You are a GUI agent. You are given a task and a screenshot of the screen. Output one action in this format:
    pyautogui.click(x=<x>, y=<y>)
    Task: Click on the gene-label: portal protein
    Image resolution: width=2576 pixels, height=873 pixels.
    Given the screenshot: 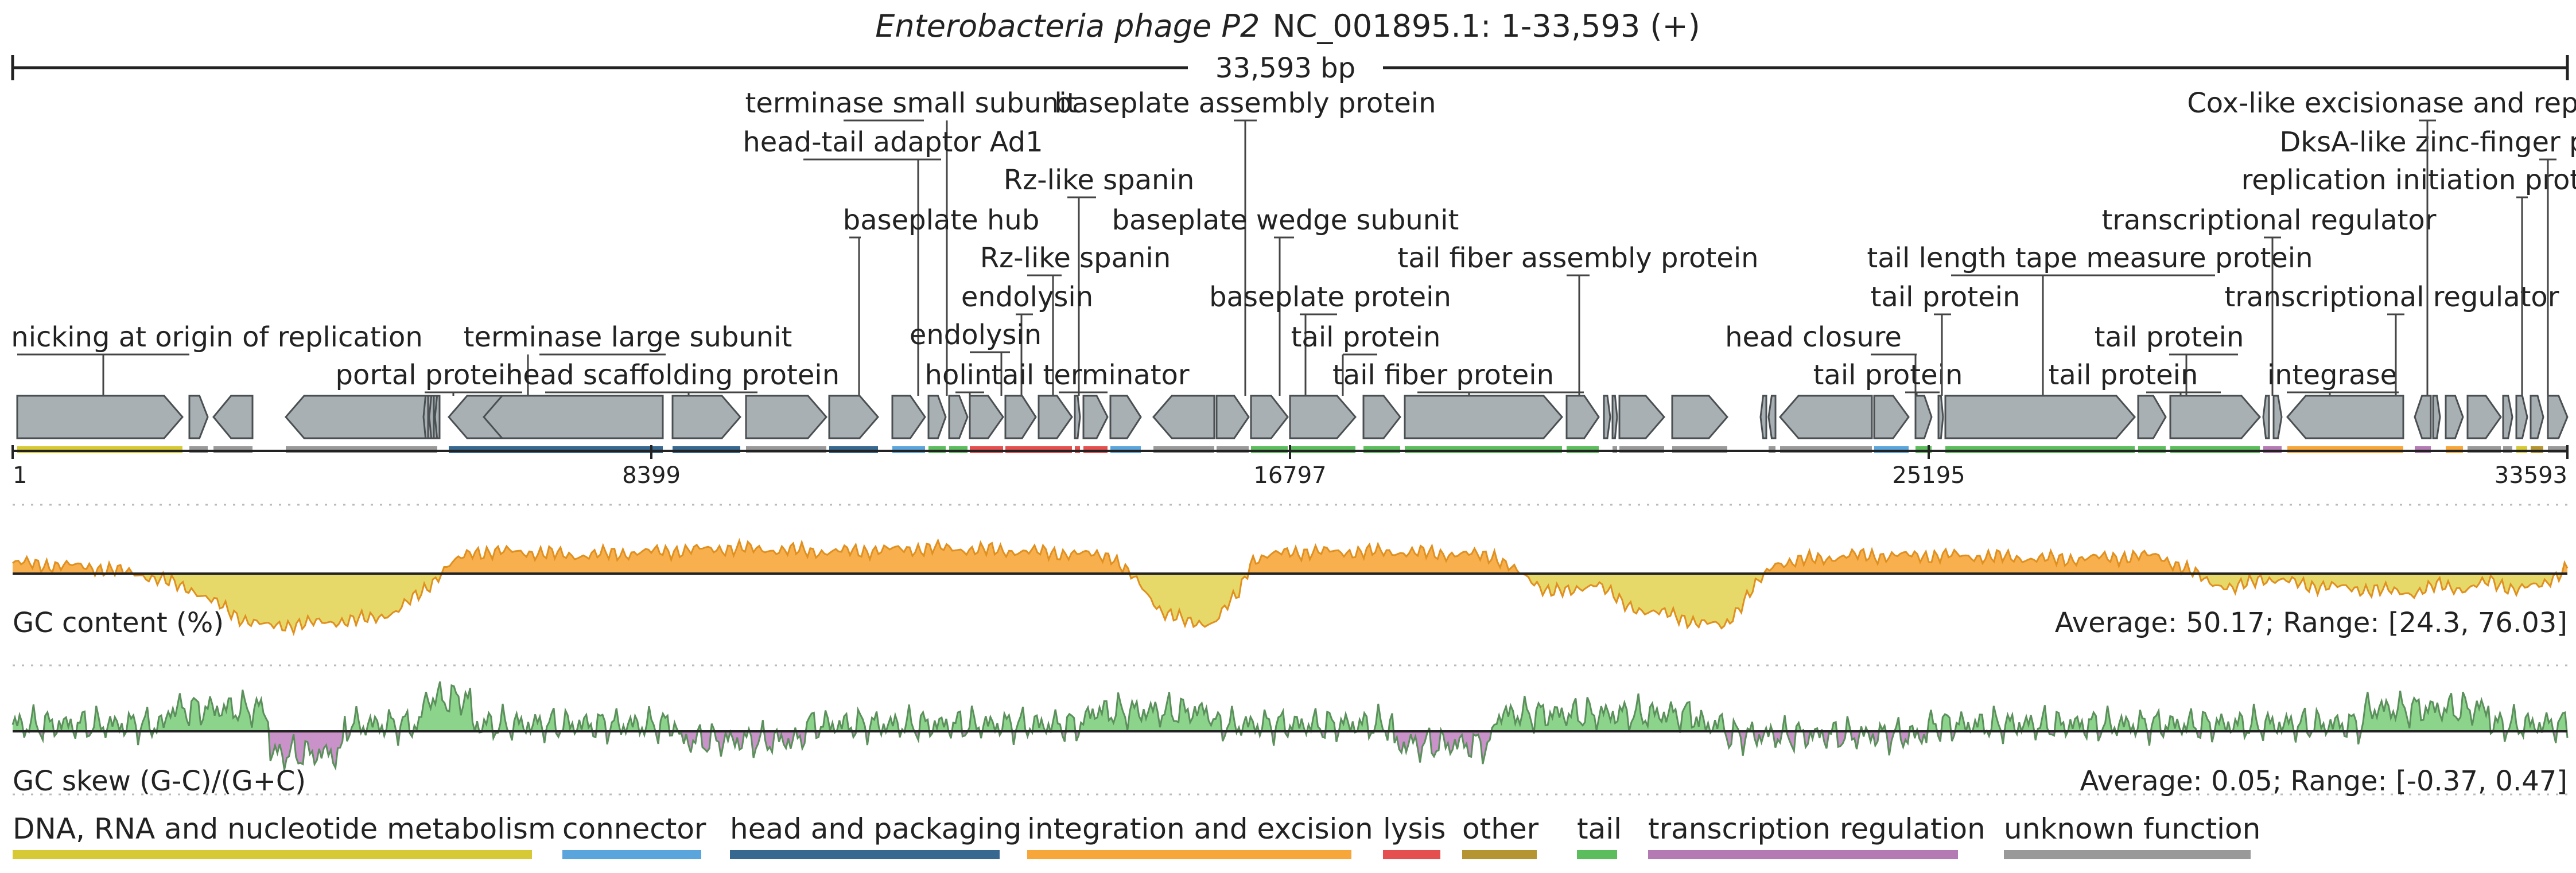 What is the action you would take?
    pyautogui.click(x=429, y=375)
    